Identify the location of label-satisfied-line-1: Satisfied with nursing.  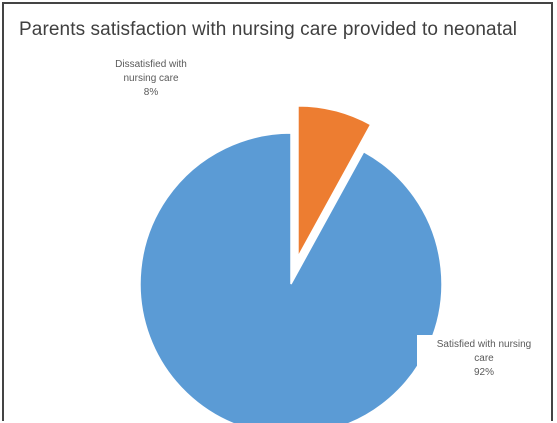
(484, 344).